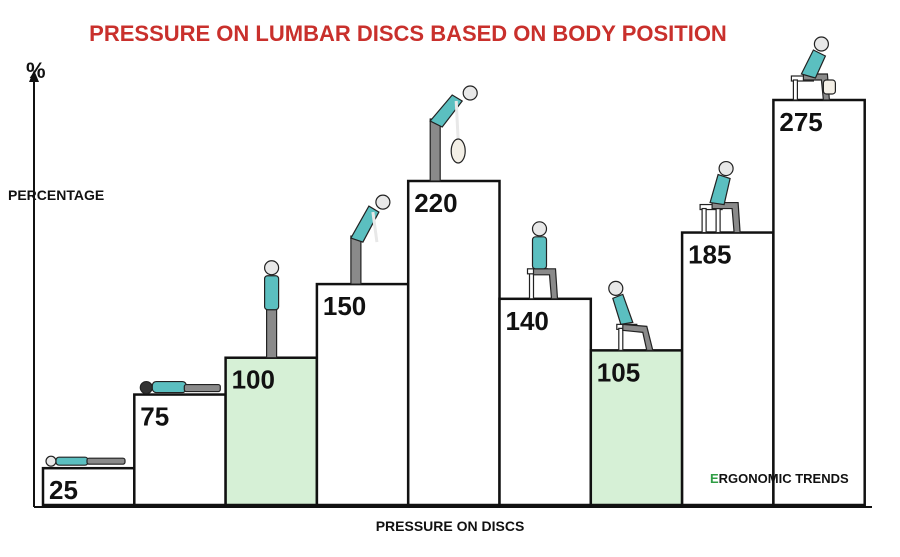  Describe the element at coordinates (180, 387) in the screenshot. I see `figure-lying-prone` at that location.